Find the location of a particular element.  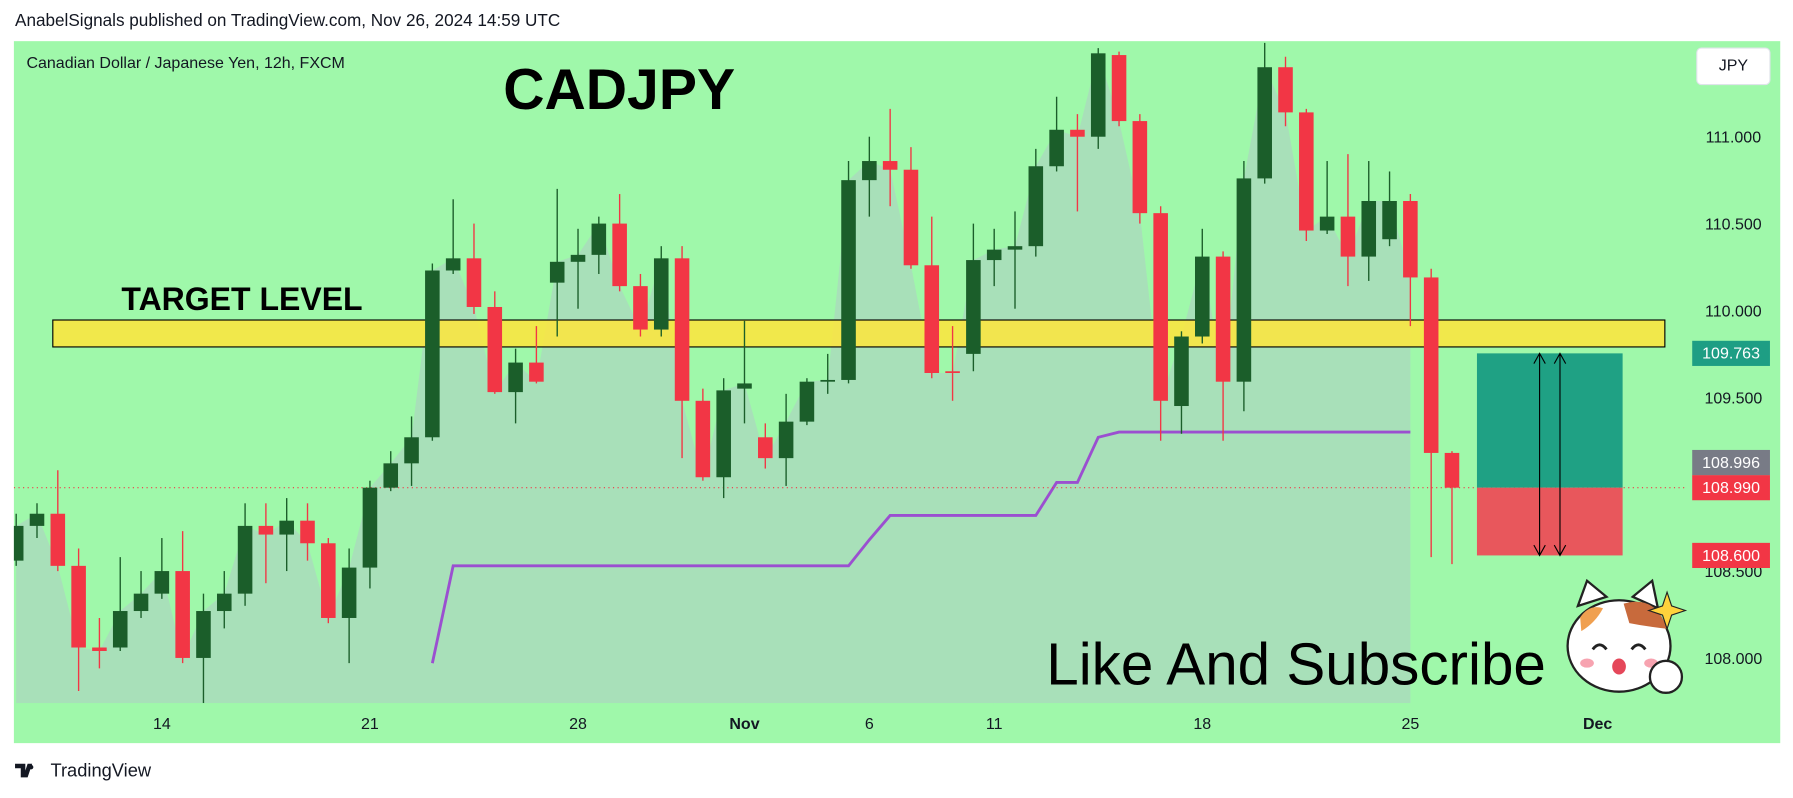

price-label: 109.763 is located at coordinates (1731, 354).